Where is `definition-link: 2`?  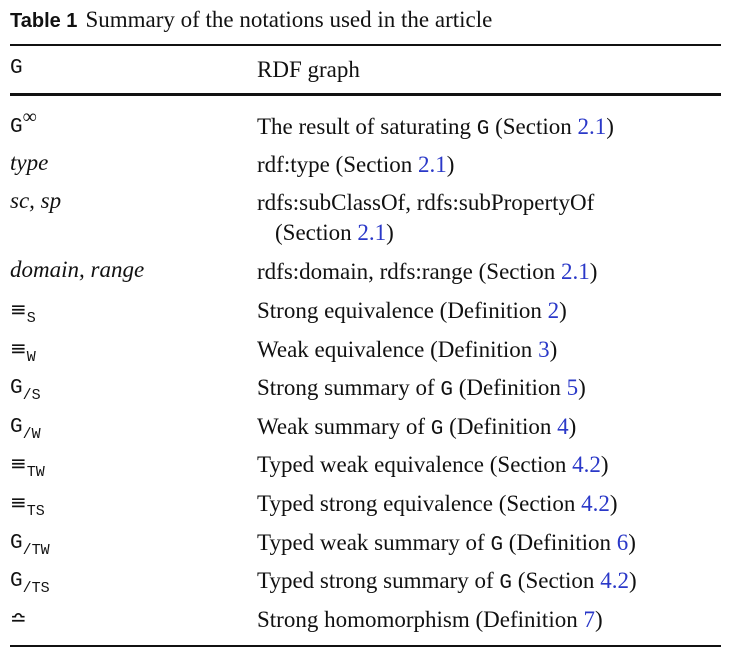 definition-link: 2 is located at coordinates (553, 310).